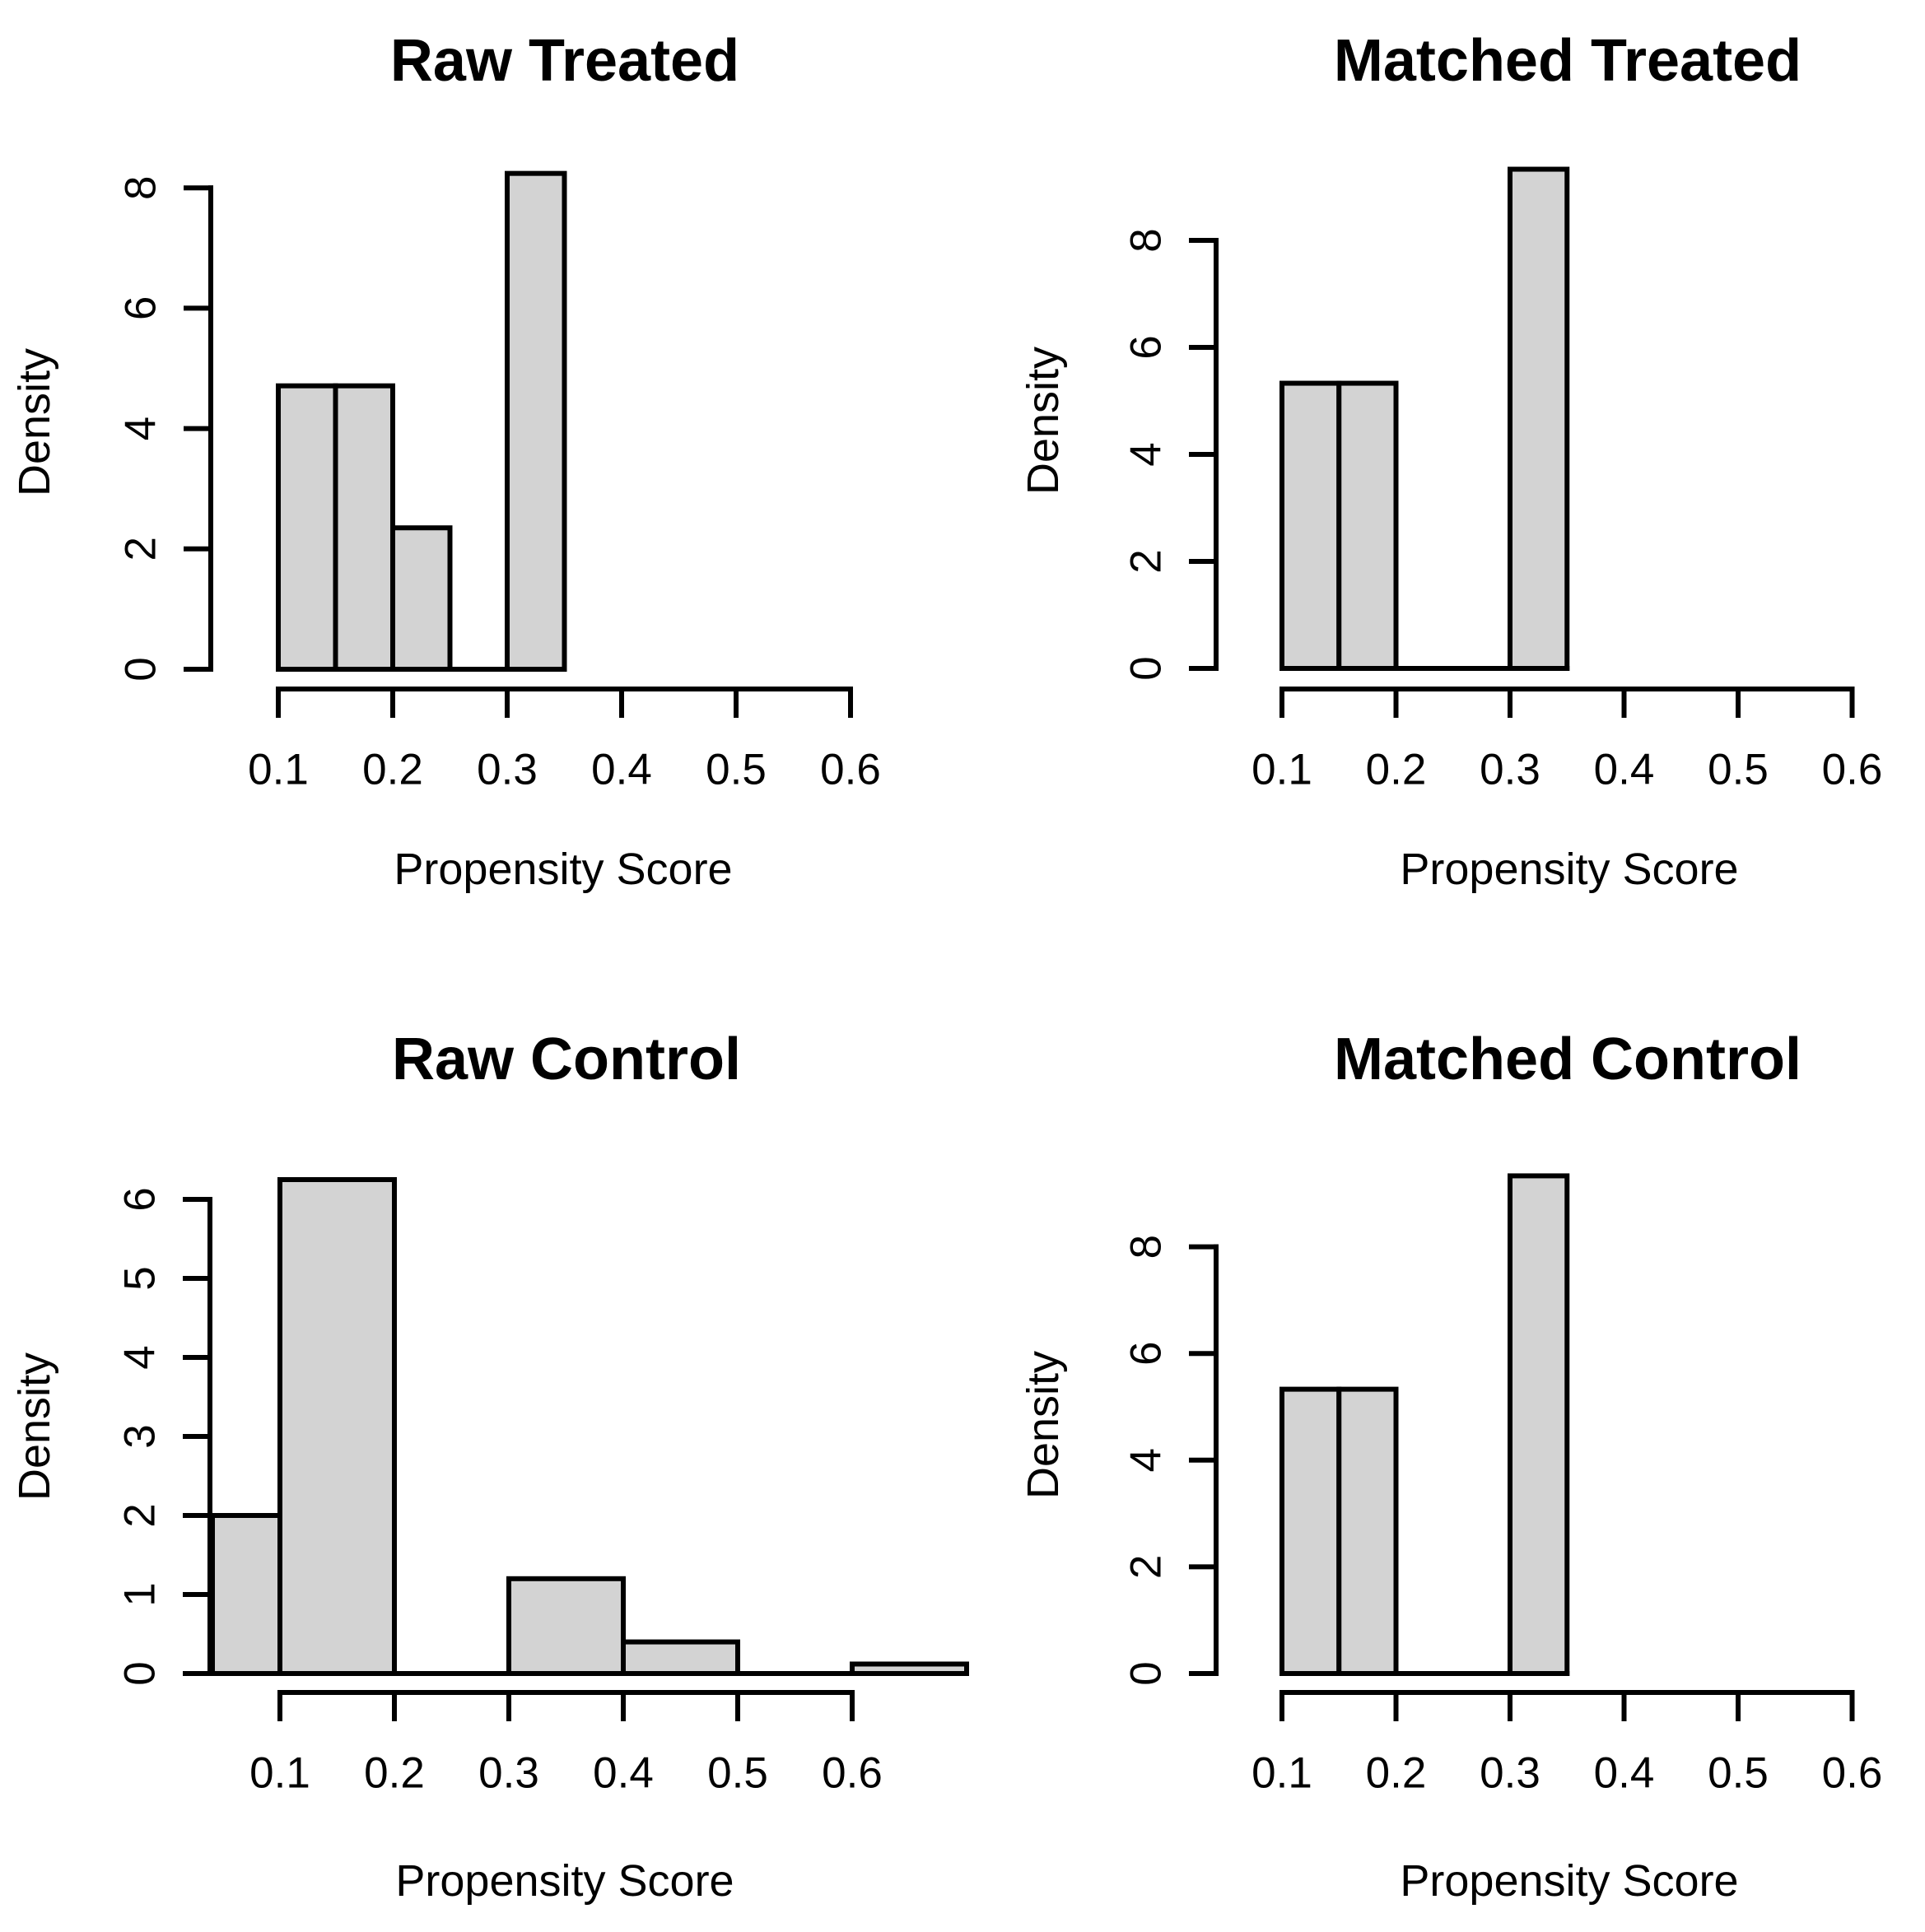 The width and height of the screenshot is (1925, 1932). What do you see at coordinates (140, 1594) in the screenshot?
I see `y-tick-label: 1` at bounding box center [140, 1594].